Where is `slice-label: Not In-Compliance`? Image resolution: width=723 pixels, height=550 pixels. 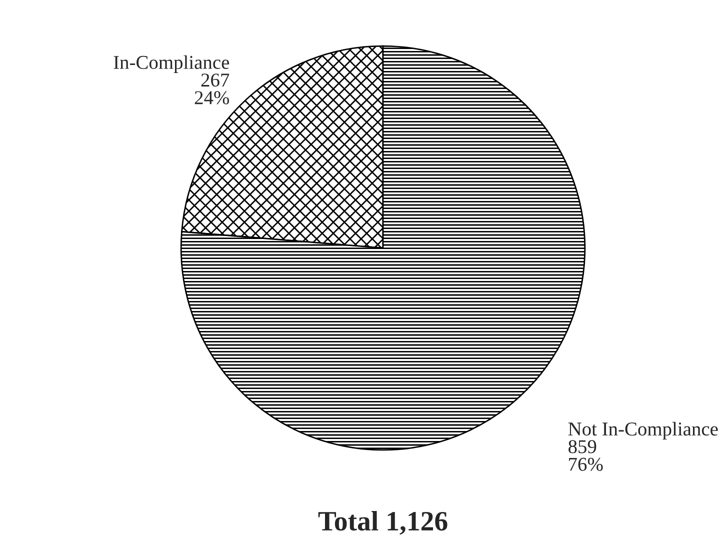 slice-label: Not In-Compliance is located at coordinates (643, 431).